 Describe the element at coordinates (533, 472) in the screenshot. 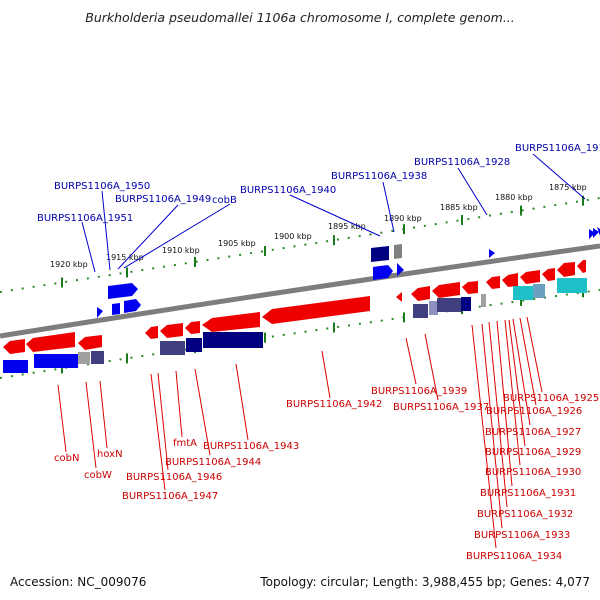

I see `gene-label: BURPS1106A_1930` at that location.